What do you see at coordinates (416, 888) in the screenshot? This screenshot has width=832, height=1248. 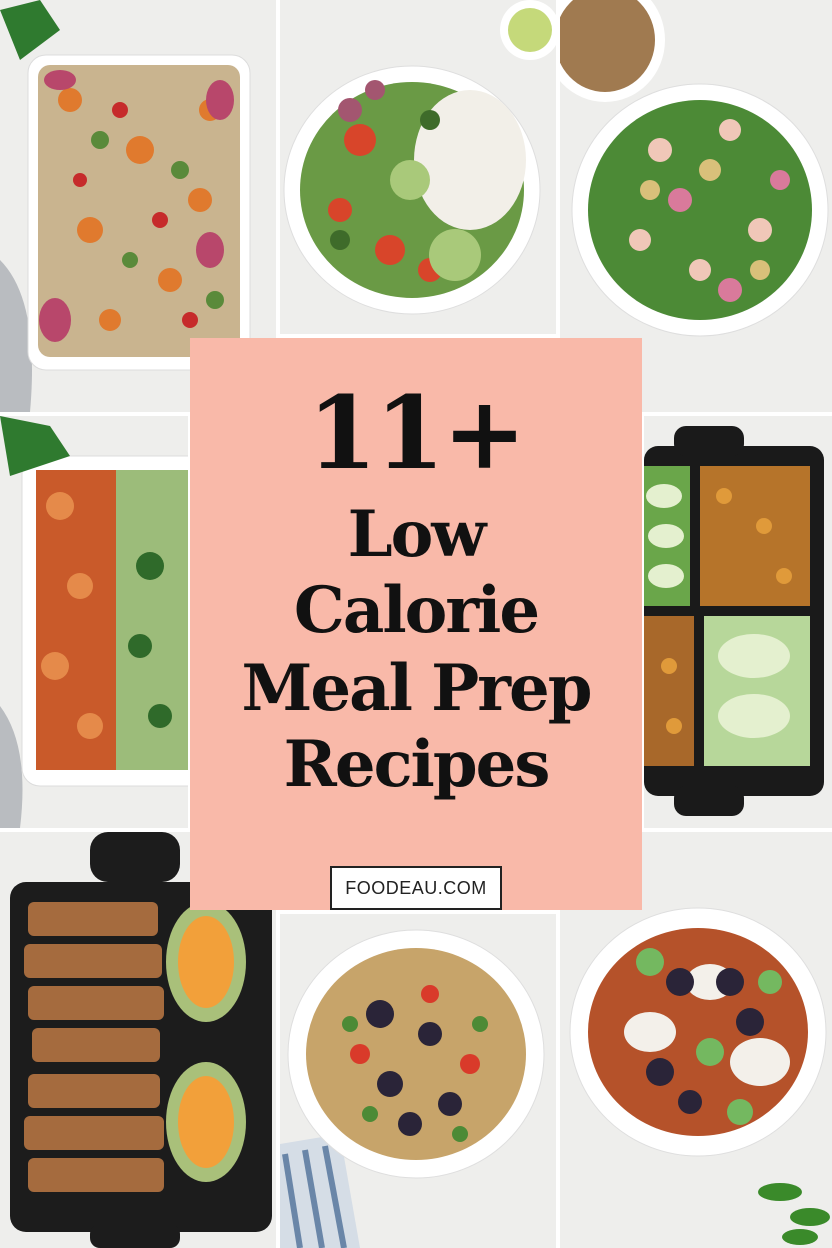 I see `site-badge: FOODEAU.COM` at bounding box center [416, 888].